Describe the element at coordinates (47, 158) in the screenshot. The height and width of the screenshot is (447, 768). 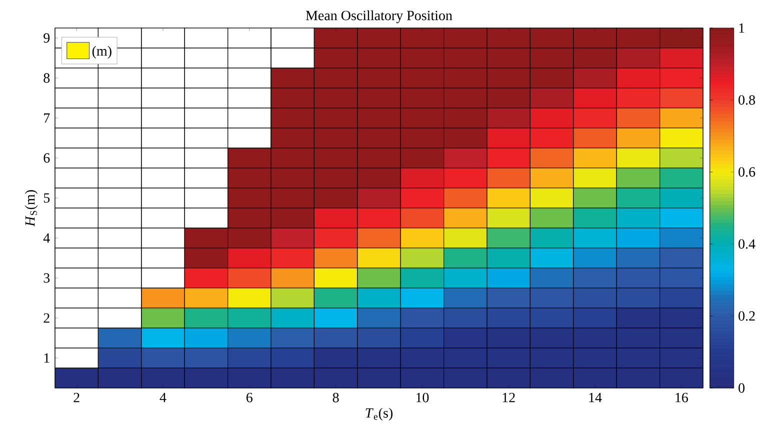
I see `y-tick-label: 6` at that location.